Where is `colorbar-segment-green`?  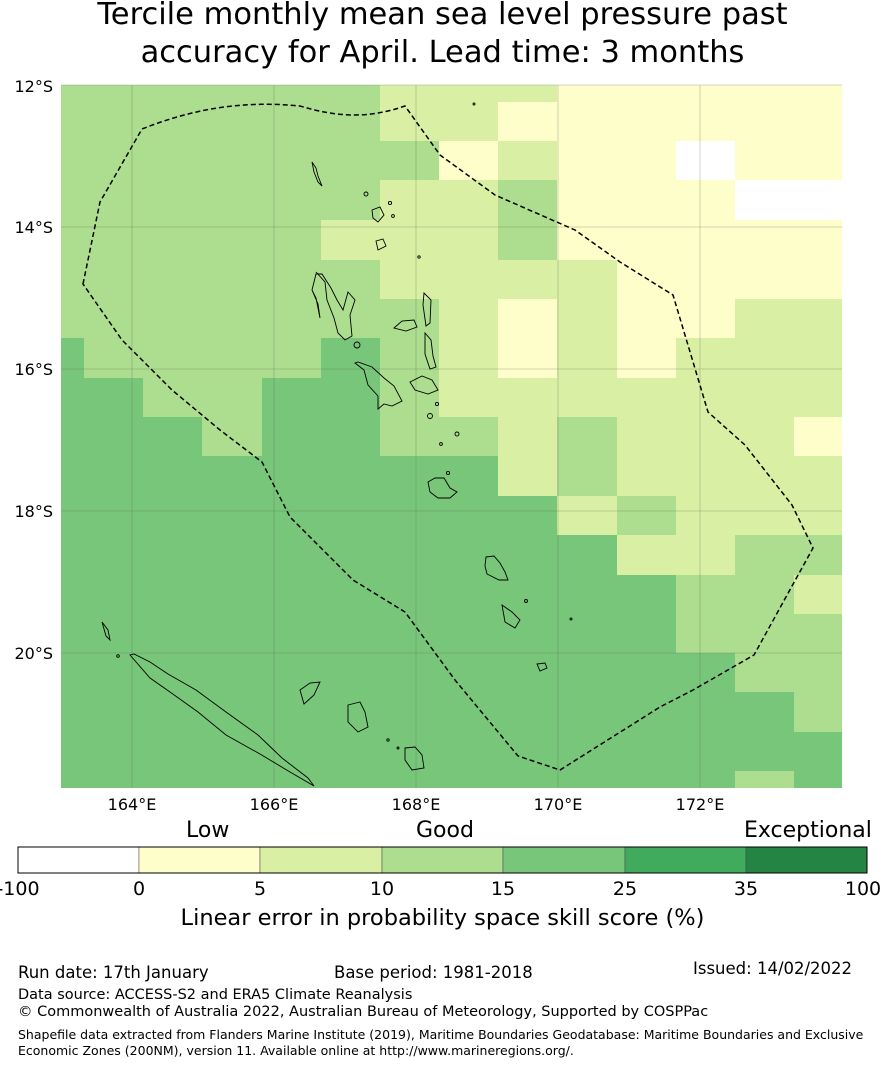
colorbar-segment-green is located at coordinates (564, 860).